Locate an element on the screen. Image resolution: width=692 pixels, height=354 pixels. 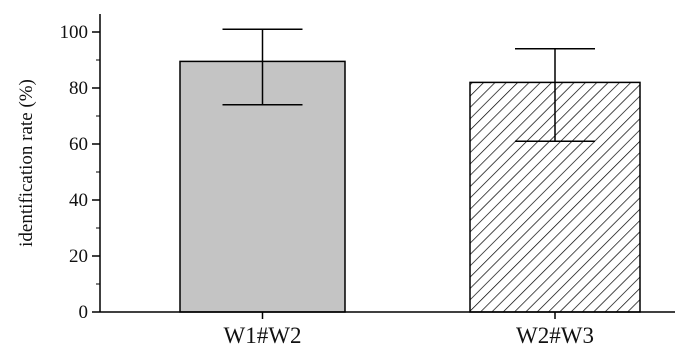
y-tick-label-0: 0 is located at coordinates (84, 312).